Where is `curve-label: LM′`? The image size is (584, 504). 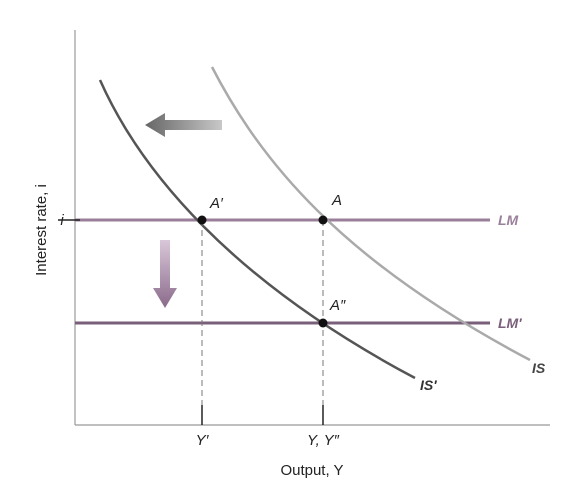
curve-label: LM′ is located at coordinates (510, 323).